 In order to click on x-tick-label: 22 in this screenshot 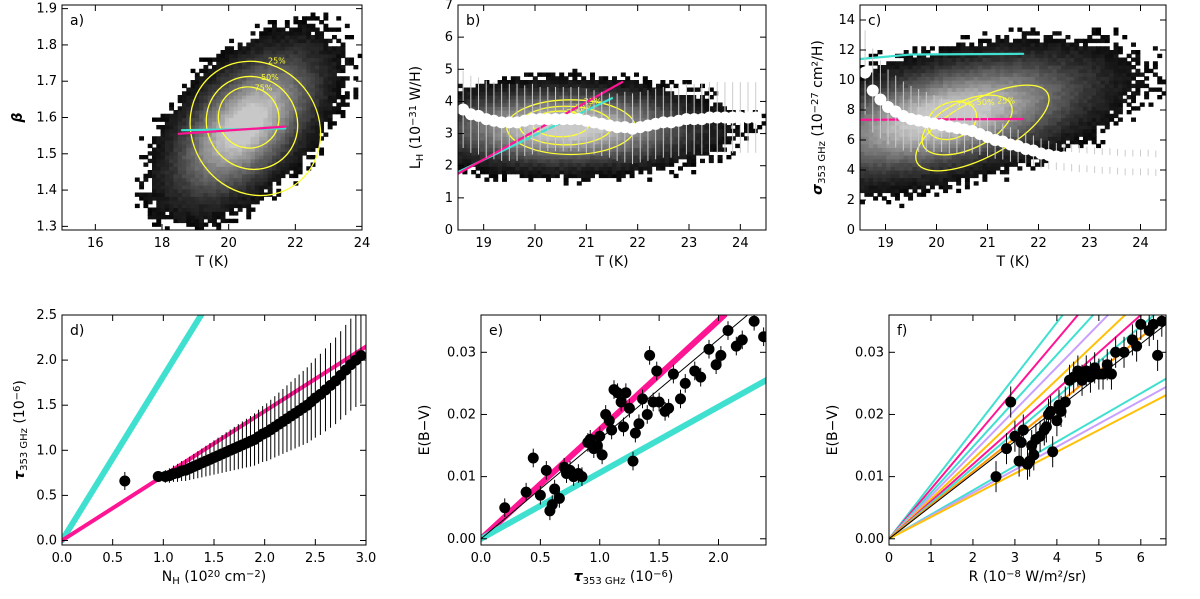, I will do `click(295, 243)`.